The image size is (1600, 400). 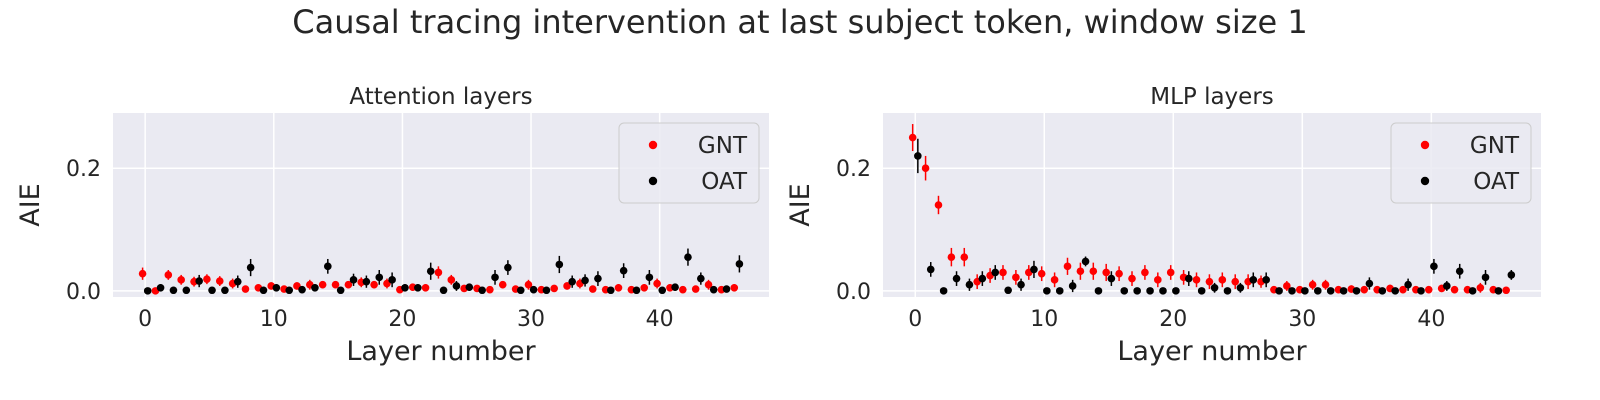 What do you see at coordinates (30, 205) in the screenshot?
I see `y-axis-label: AIE` at bounding box center [30, 205].